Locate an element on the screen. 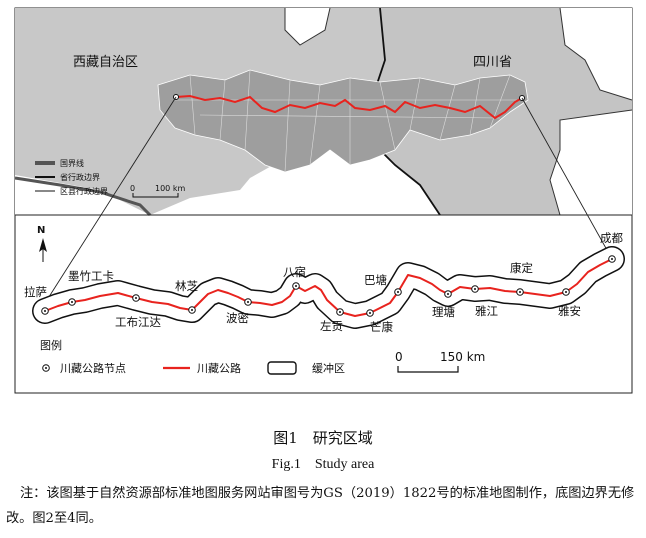 Image resolution: width=646 pixels, height=538 pixels. north-arrow-label: N is located at coordinates (41, 230).